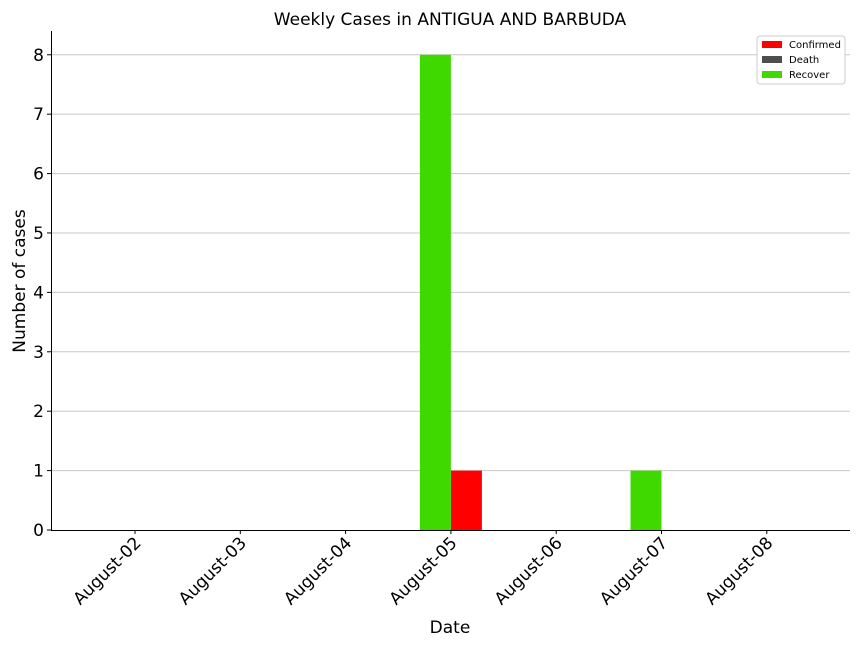 The image size is (864, 648). What do you see at coordinates (739, 571) in the screenshot?
I see `x-tick-label: August-08` at bounding box center [739, 571].